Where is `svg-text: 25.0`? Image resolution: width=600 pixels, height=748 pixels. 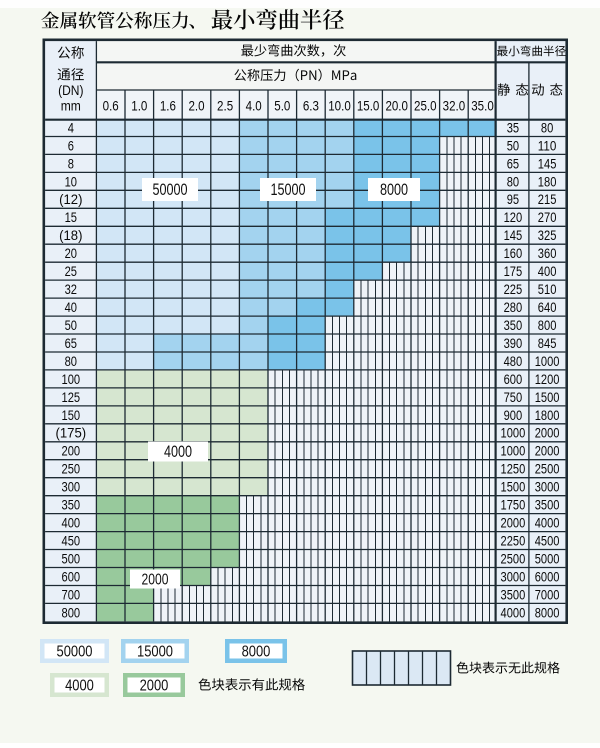 svg-text: 25.0 is located at coordinates (425, 105).